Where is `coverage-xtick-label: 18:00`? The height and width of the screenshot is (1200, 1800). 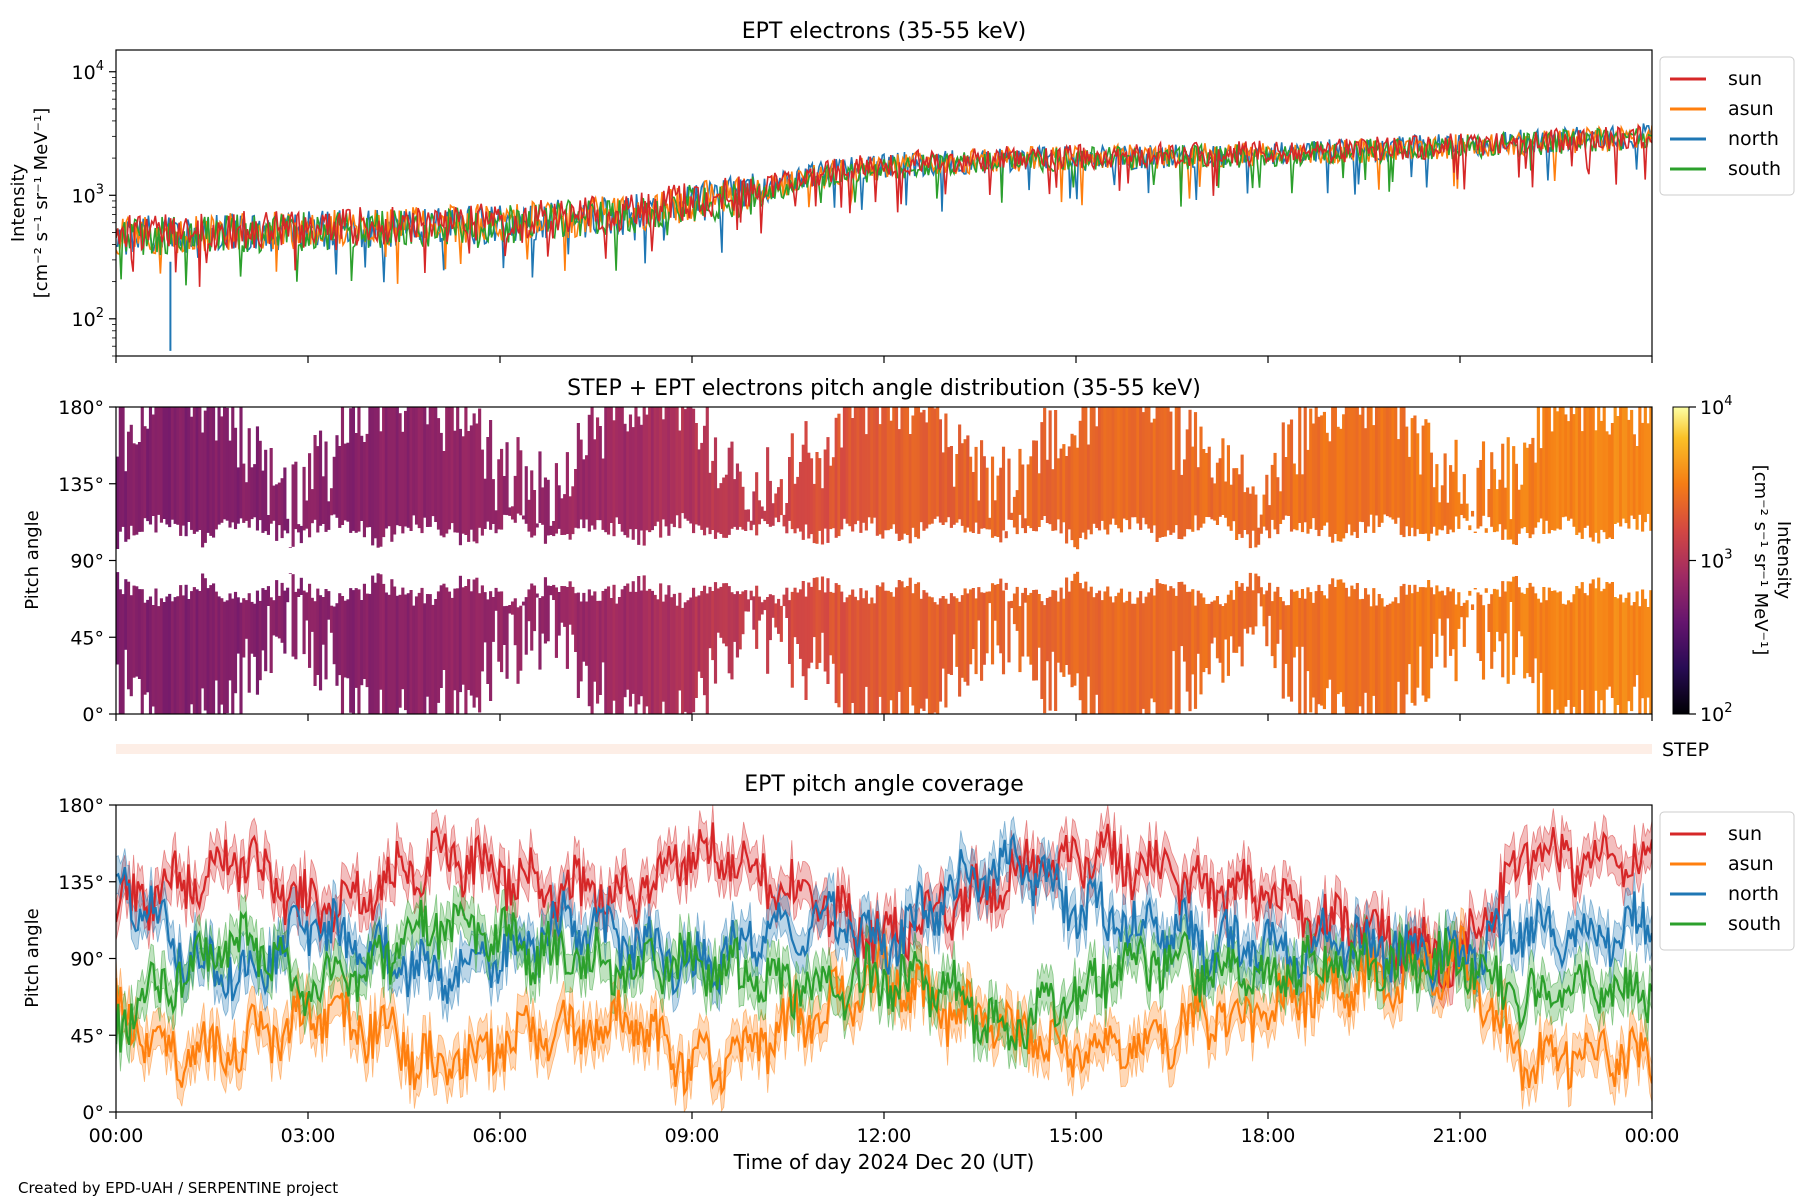 coverage-xtick-label: 18:00 is located at coordinates (1268, 1136).